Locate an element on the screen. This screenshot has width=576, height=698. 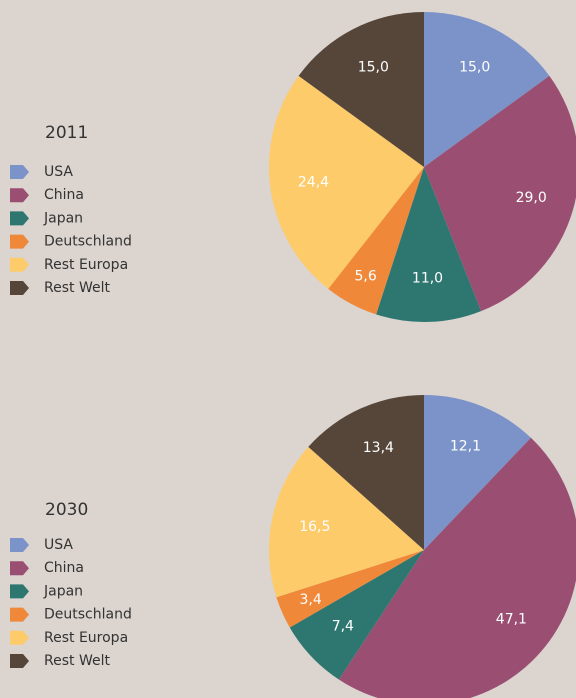
legend-title: 2011 is located at coordinates (66, 133).